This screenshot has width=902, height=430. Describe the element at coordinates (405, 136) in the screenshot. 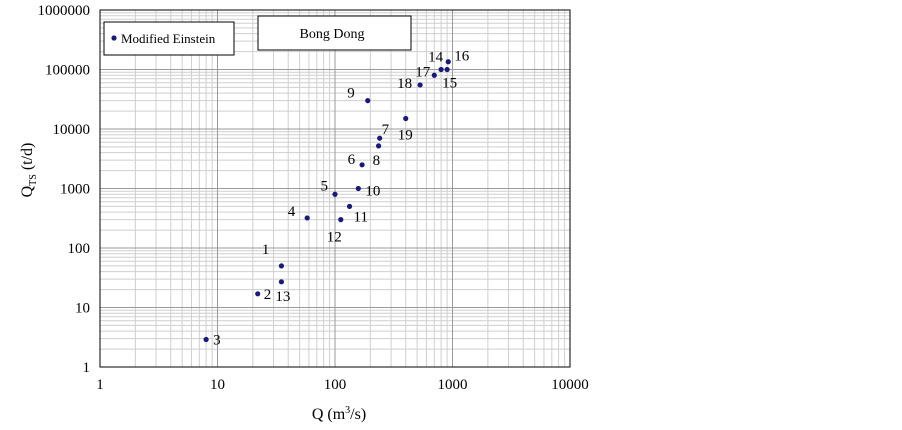

I see `data-point-label-19: 19` at that location.